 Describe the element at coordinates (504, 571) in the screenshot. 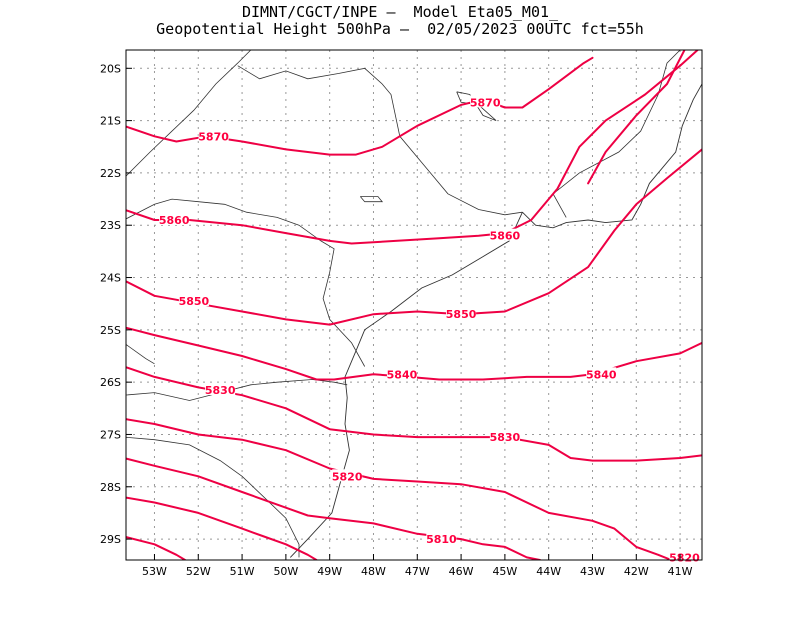

I see `lon-tick-label: 45W` at that location.